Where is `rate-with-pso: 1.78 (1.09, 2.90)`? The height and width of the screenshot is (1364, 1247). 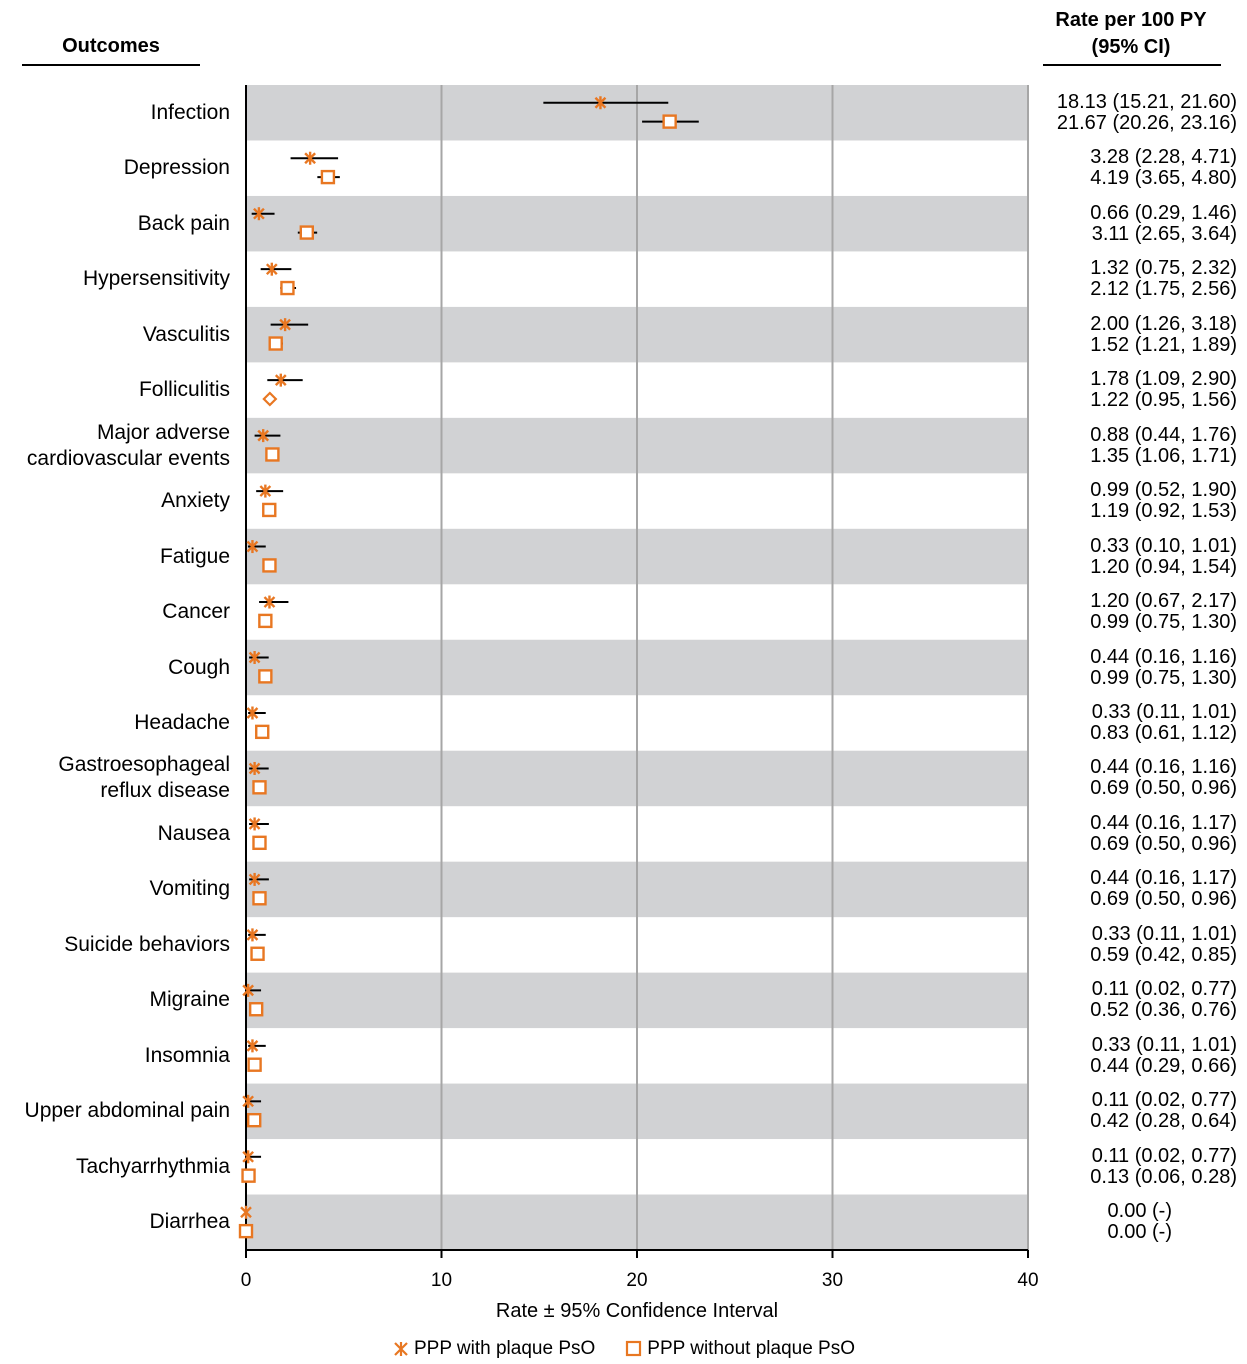 rate-with-pso: 1.78 (1.09, 2.90) is located at coordinates (1163, 379).